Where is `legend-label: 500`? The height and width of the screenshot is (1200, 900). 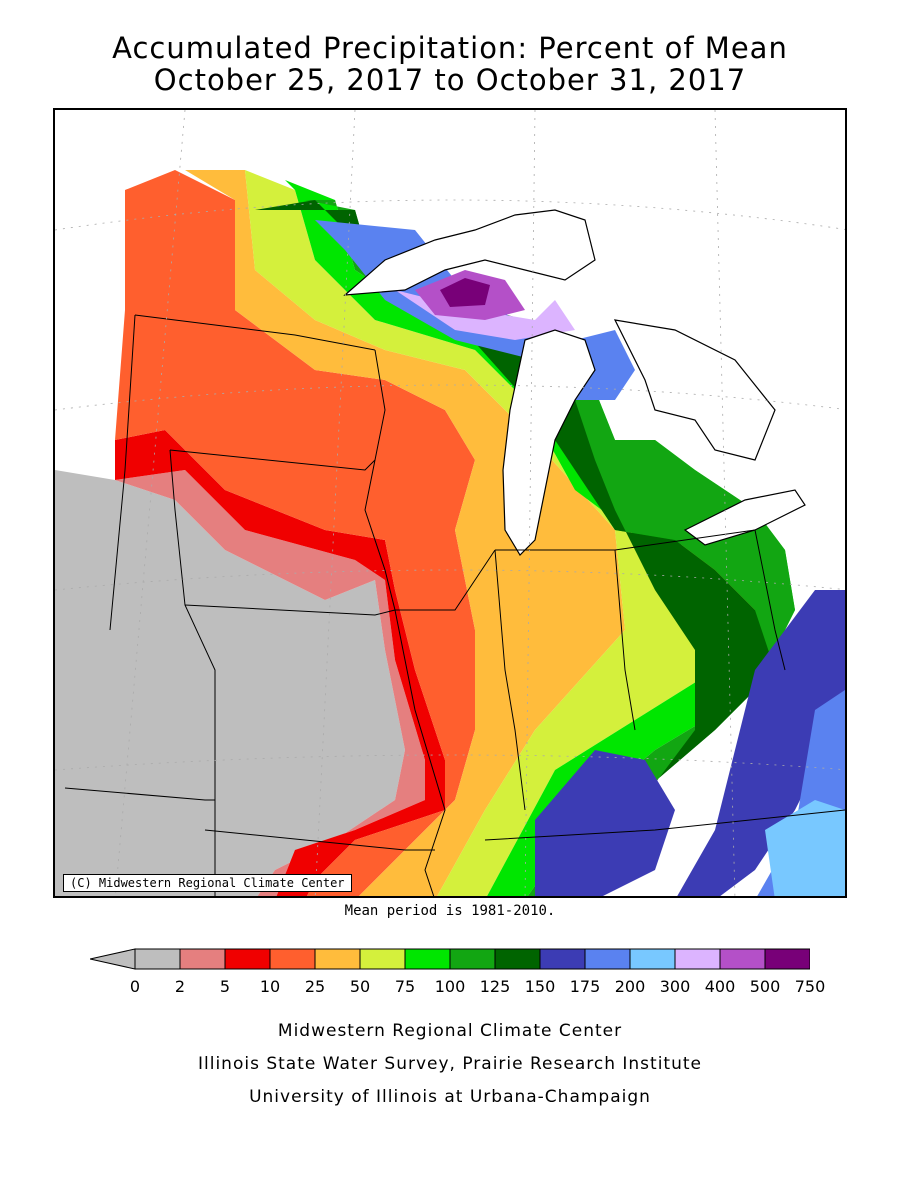
legend-label: 500 is located at coordinates (765, 986).